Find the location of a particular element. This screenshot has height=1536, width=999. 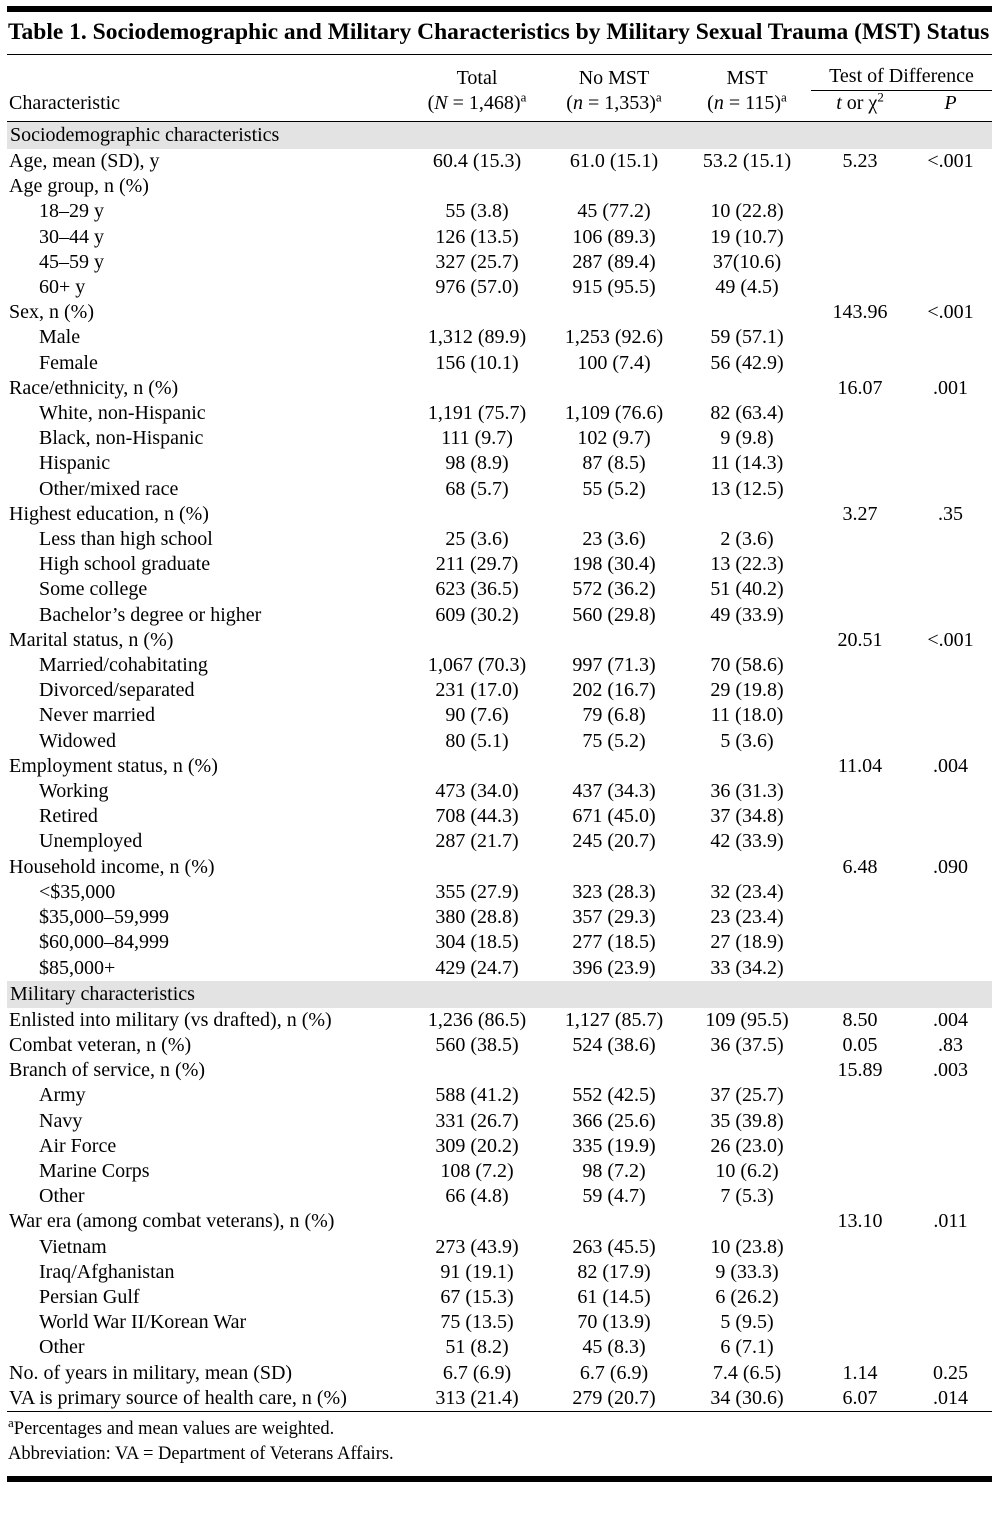

table-row: $85,000+ 429 (24.7) 396 (23.9) 33 (34.2) is located at coordinates (499, 968).